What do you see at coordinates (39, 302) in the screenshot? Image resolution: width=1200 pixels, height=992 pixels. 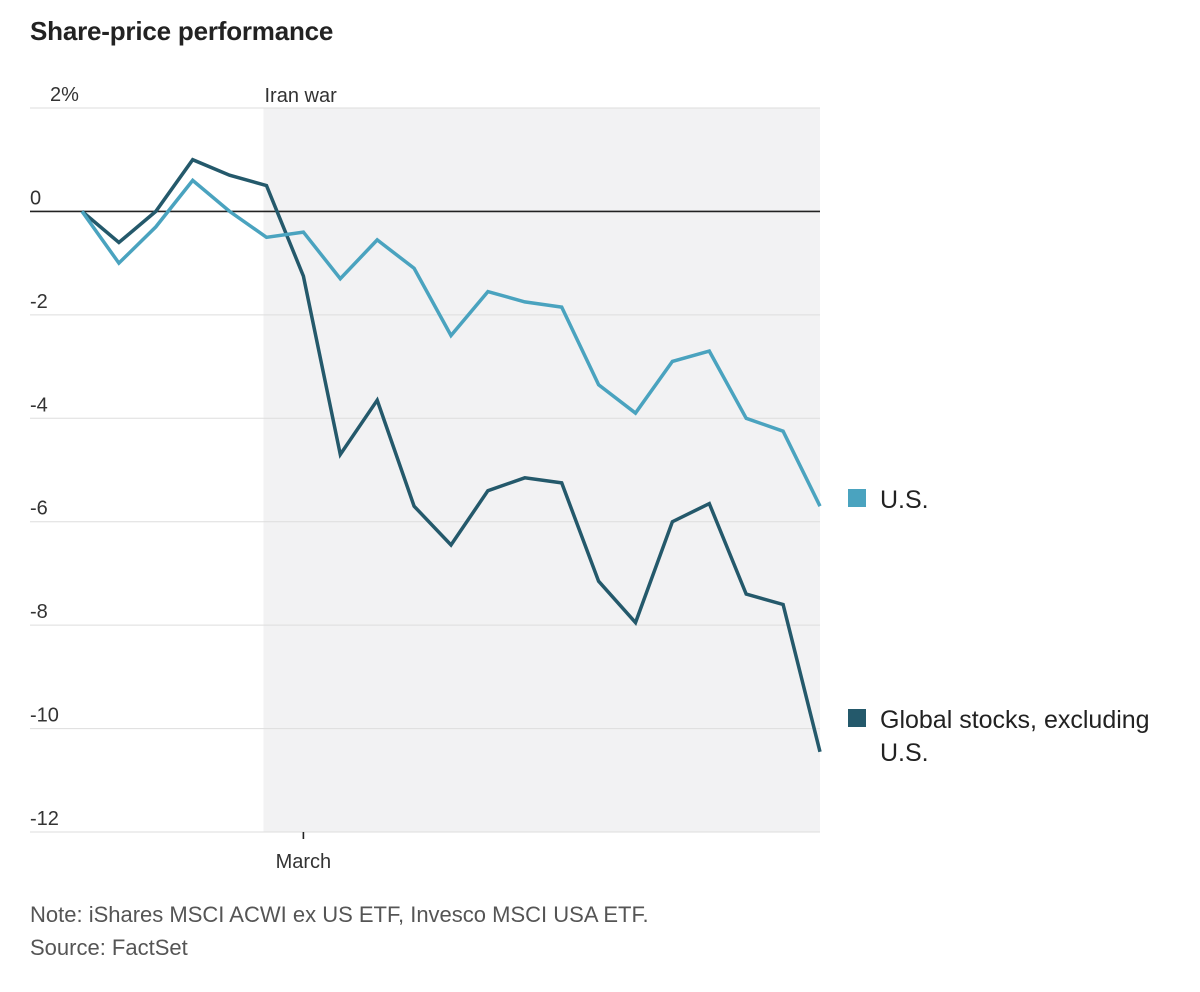 I see `y-tick-label: -2` at bounding box center [39, 302].